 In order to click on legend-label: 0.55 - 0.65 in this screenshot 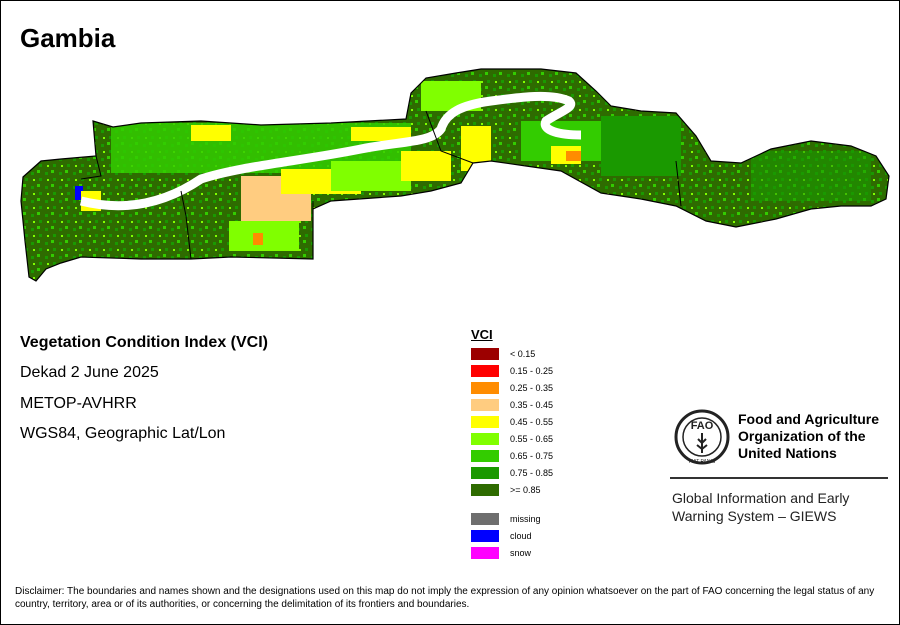, I will do `click(532, 438)`.